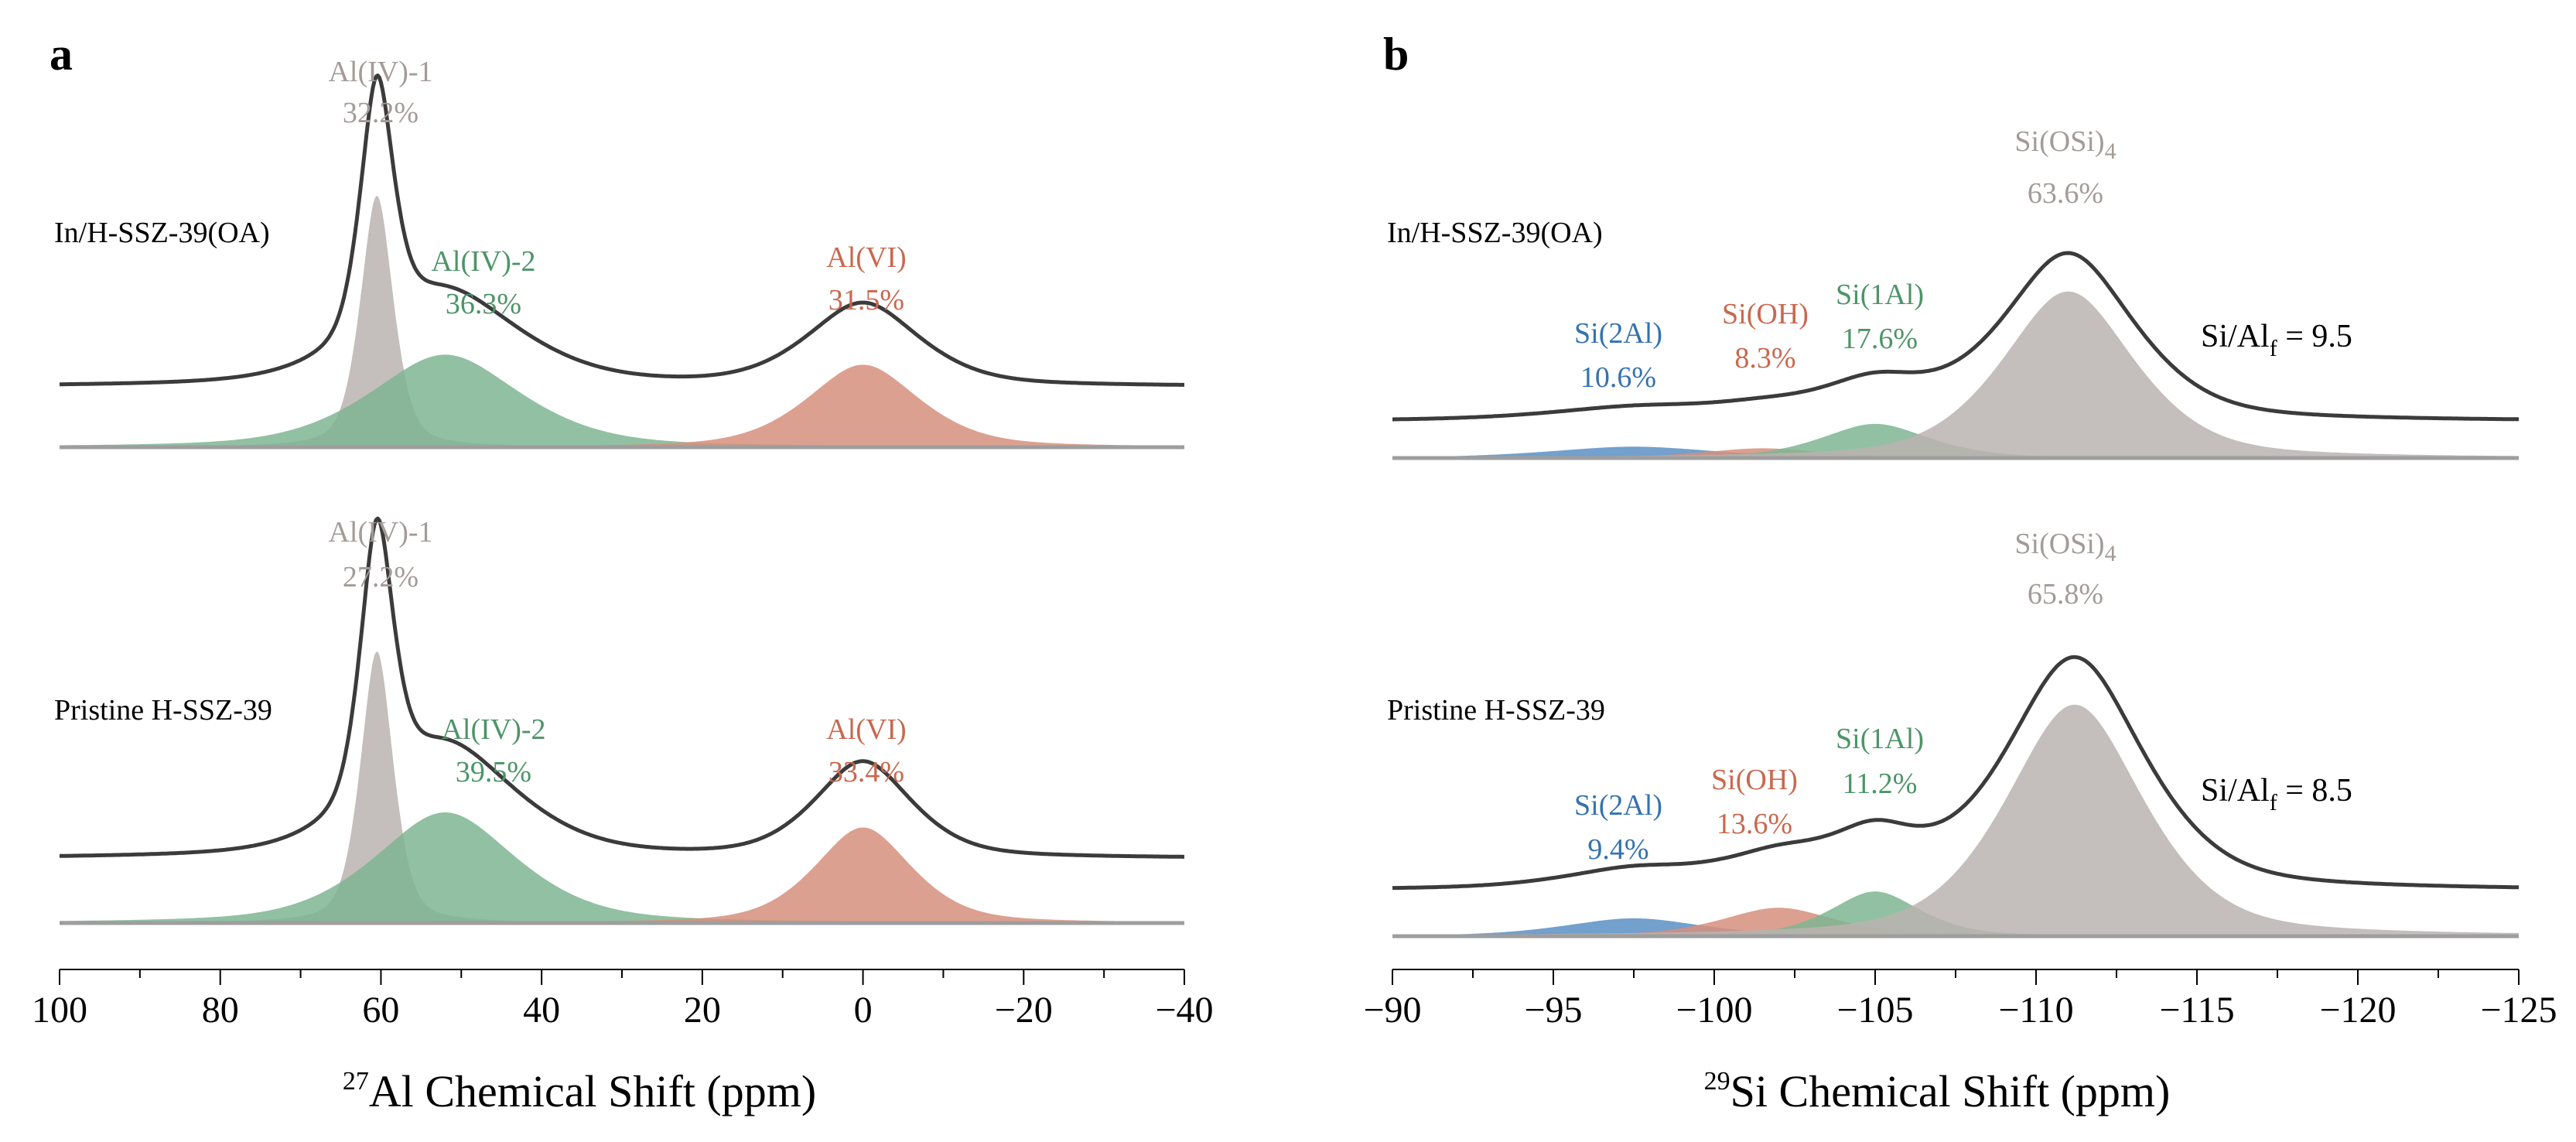  I want to click on spectrum-2-si2al-percent: 9.4%, so click(1617, 849).